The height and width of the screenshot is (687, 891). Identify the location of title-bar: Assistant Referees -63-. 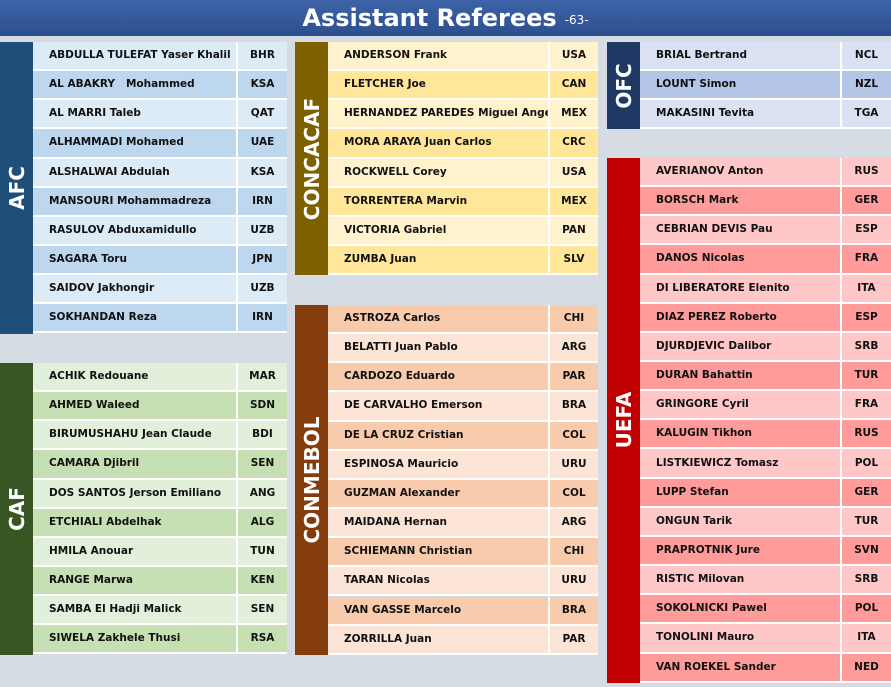
(445, 18).